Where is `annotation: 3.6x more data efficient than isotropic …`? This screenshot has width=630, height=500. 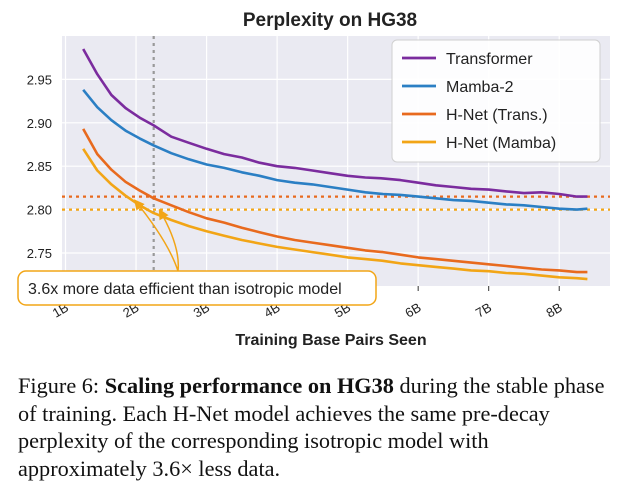
annotation: 3.6x more data efficient than isotropic … is located at coordinates (197, 288).